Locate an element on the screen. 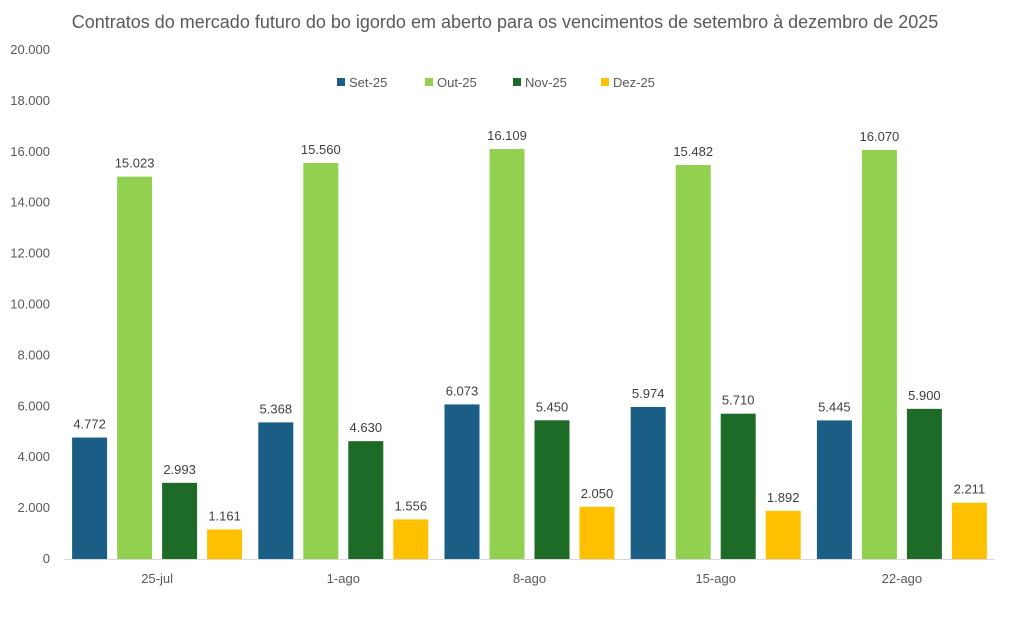  y-tick-label: 8.000 is located at coordinates (33, 354).